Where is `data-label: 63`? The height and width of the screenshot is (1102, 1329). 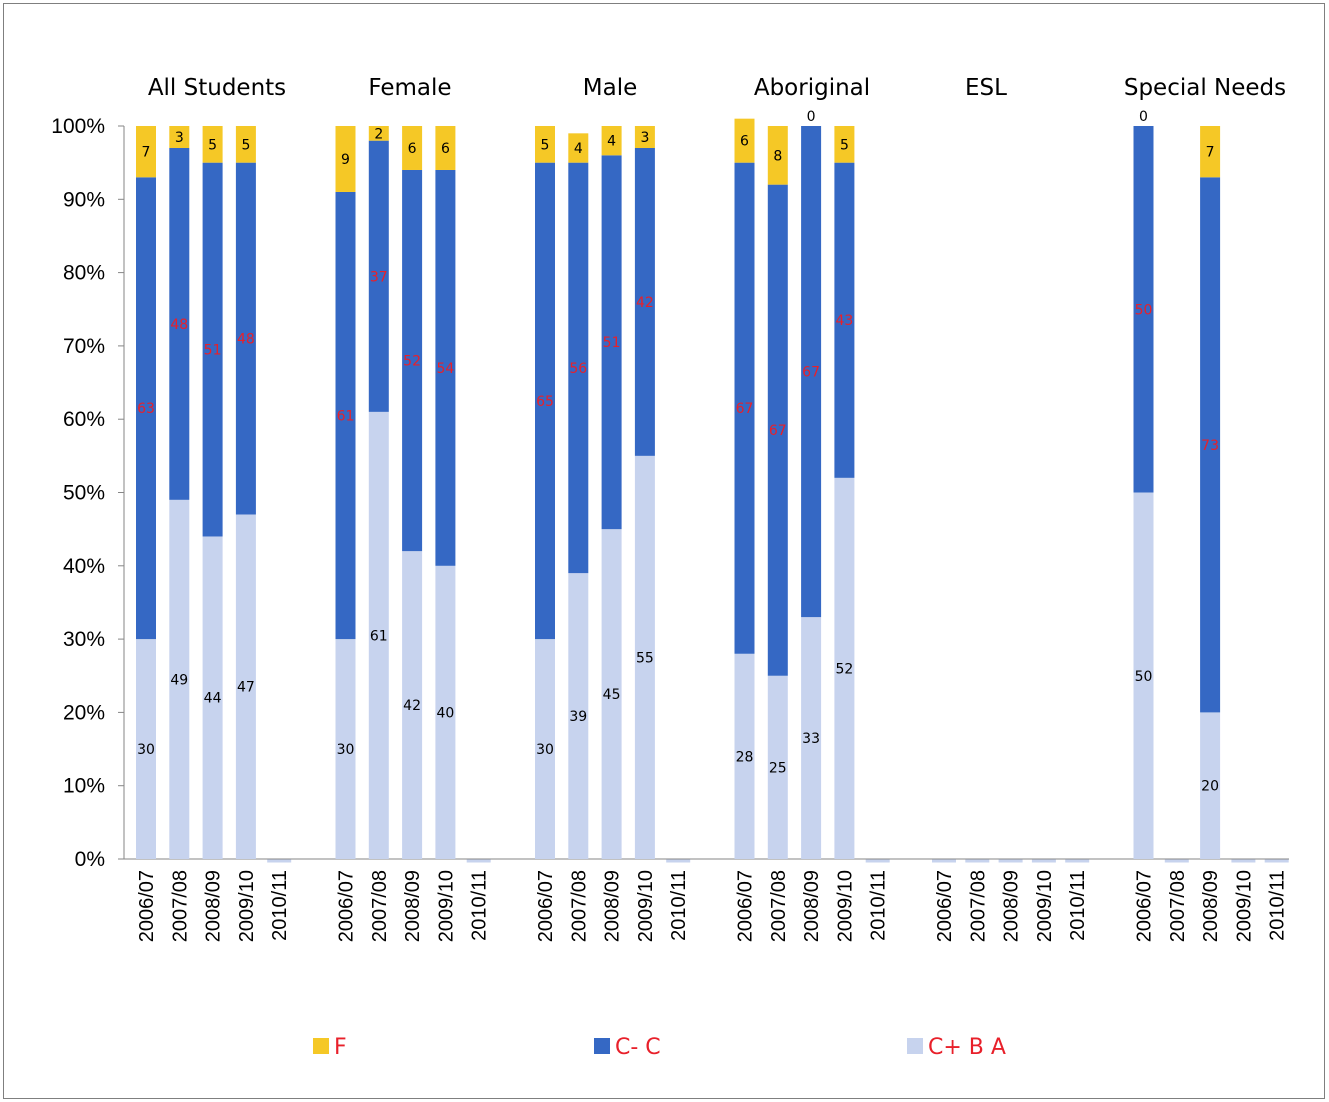 data-label: 63 is located at coordinates (146, 409).